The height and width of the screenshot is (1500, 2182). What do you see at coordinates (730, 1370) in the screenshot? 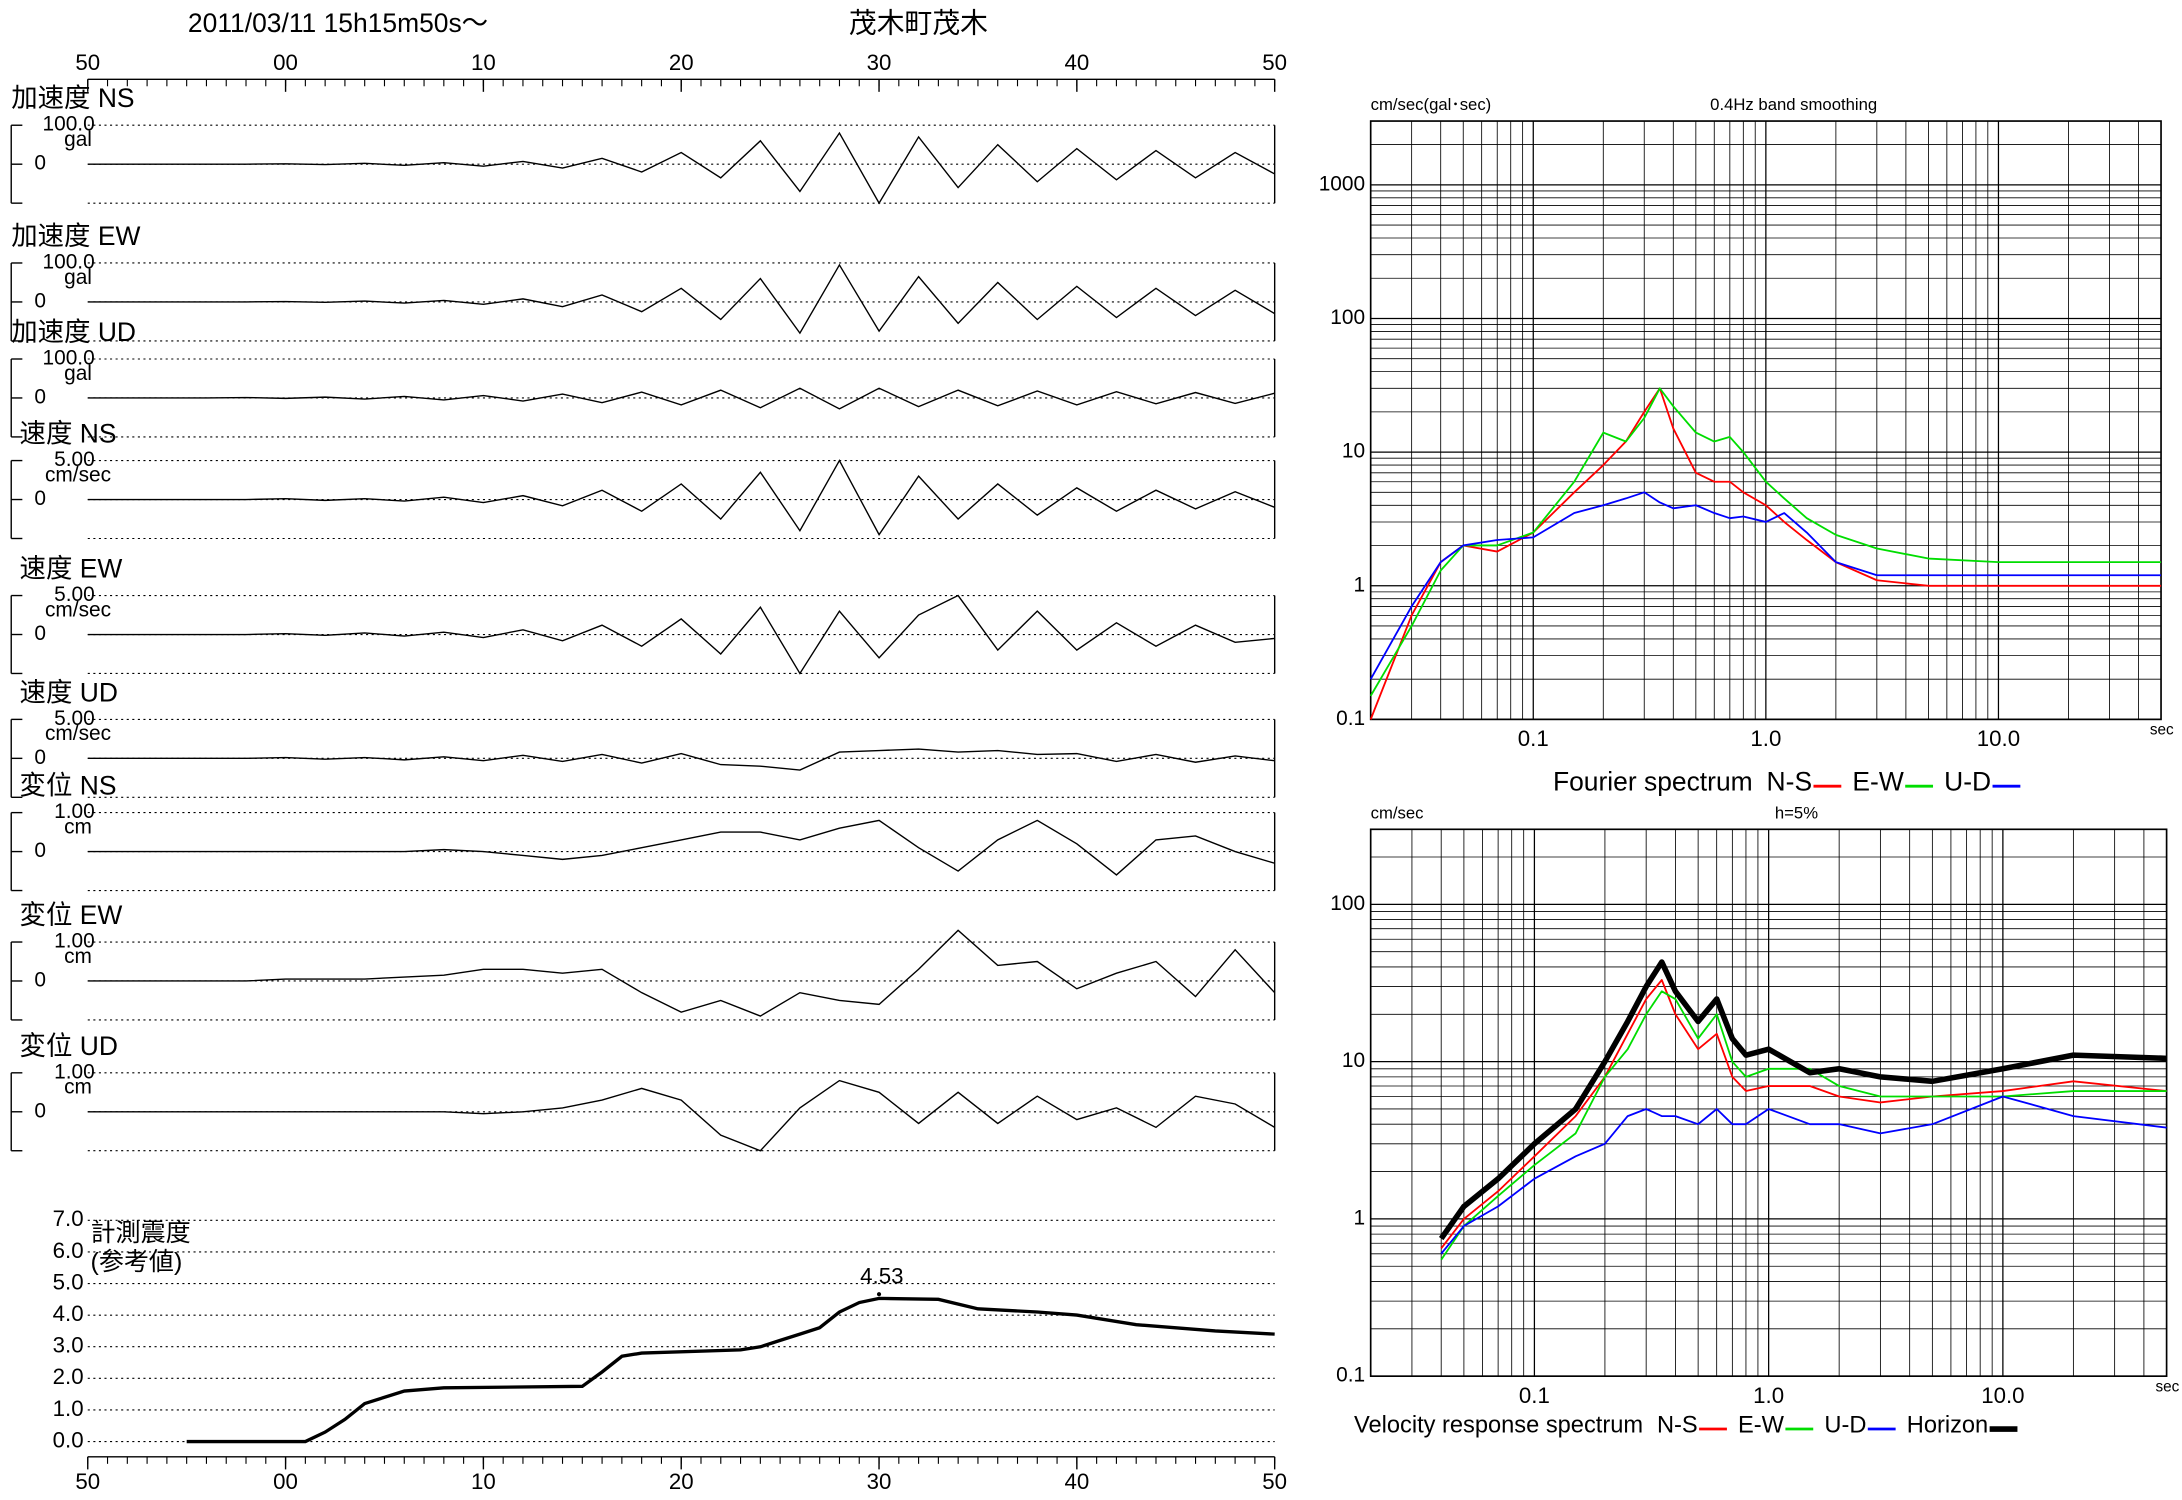
I see `intensity-line` at bounding box center [730, 1370].